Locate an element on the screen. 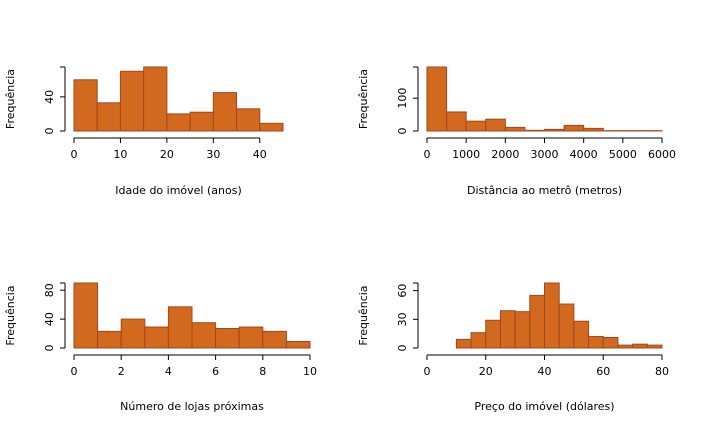 Image resolution: width=706 pixels, height=431 pixels. x-axis-label: Preço do imóvel (dólares) is located at coordinates (544, 406).